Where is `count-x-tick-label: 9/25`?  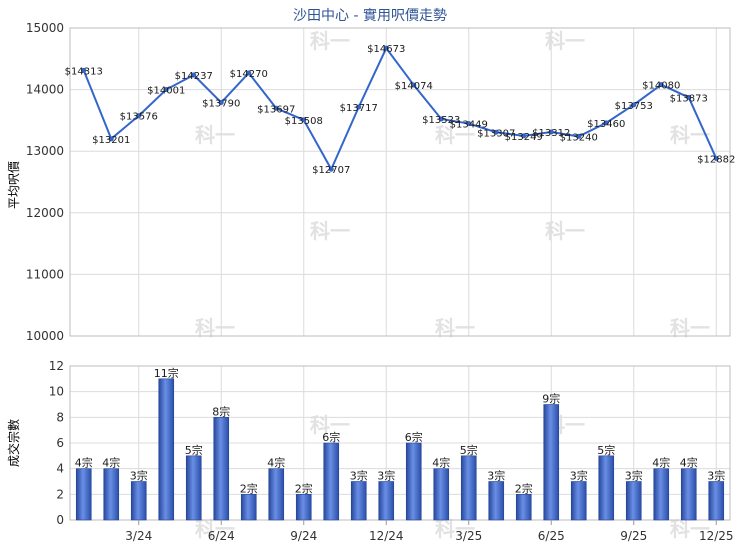 count-x-tick-label: 9/25 is located at coordinates (633, 536).